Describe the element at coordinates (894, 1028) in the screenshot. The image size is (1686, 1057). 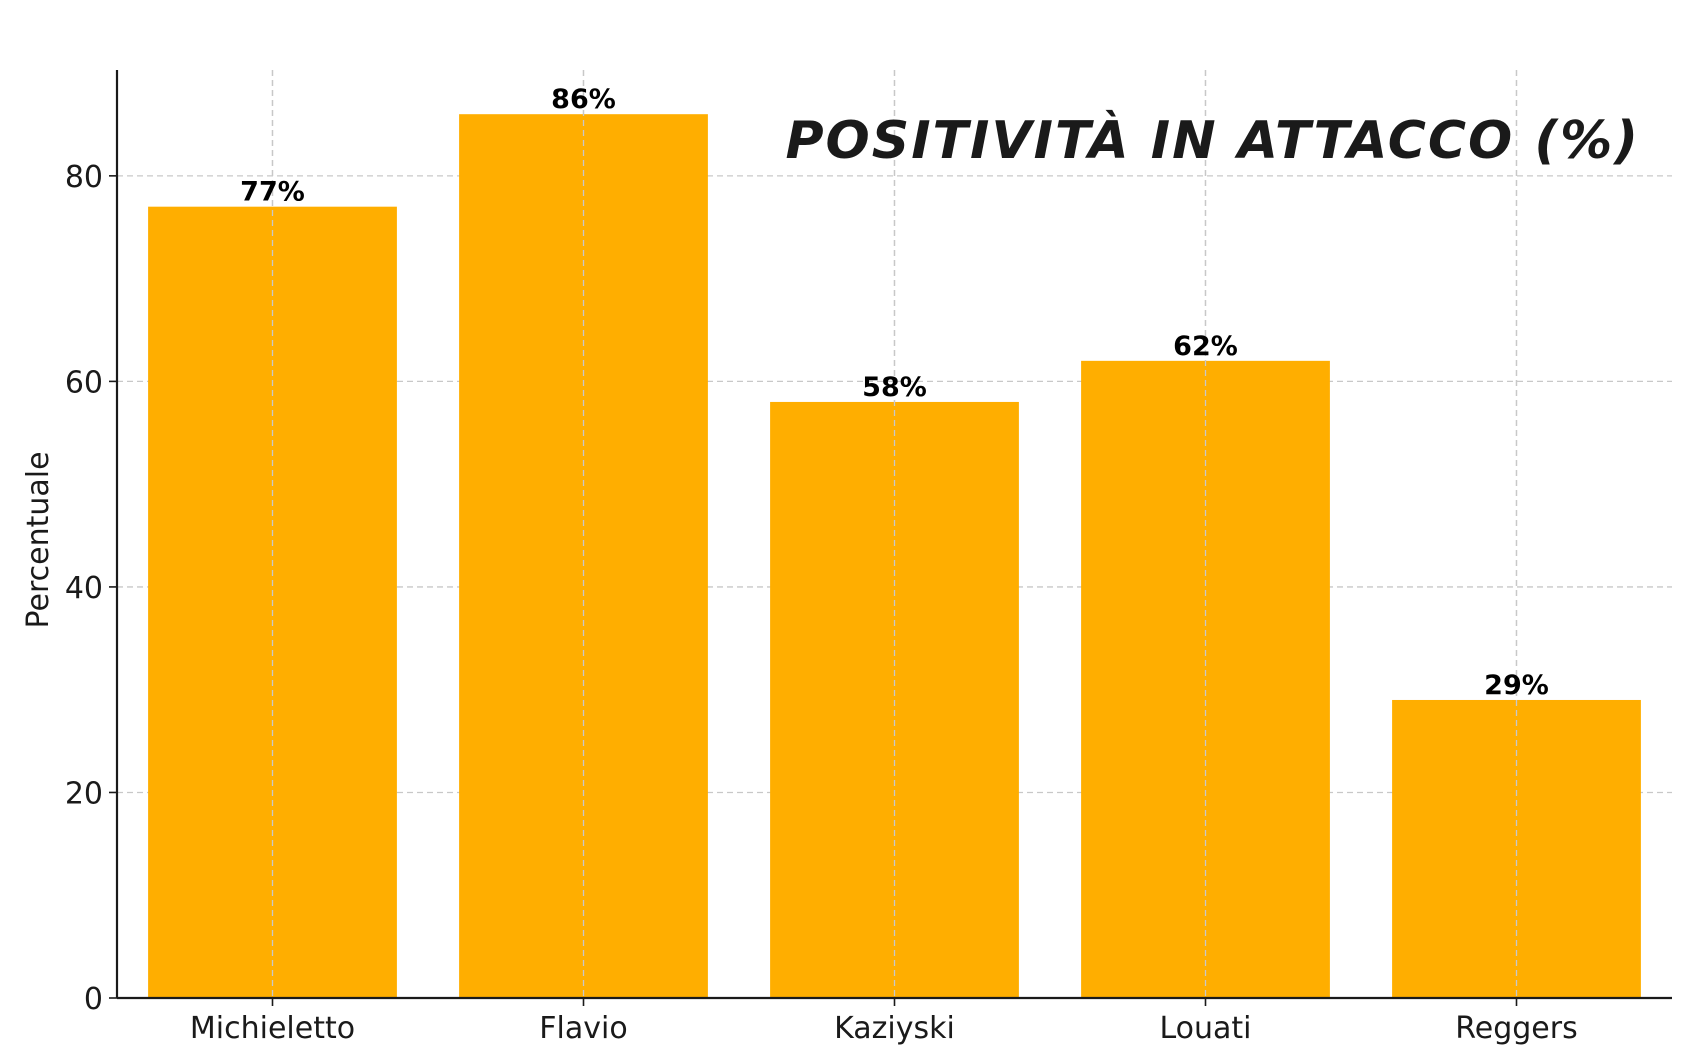
I see `x-tick-label: Kaziyski` at that location.